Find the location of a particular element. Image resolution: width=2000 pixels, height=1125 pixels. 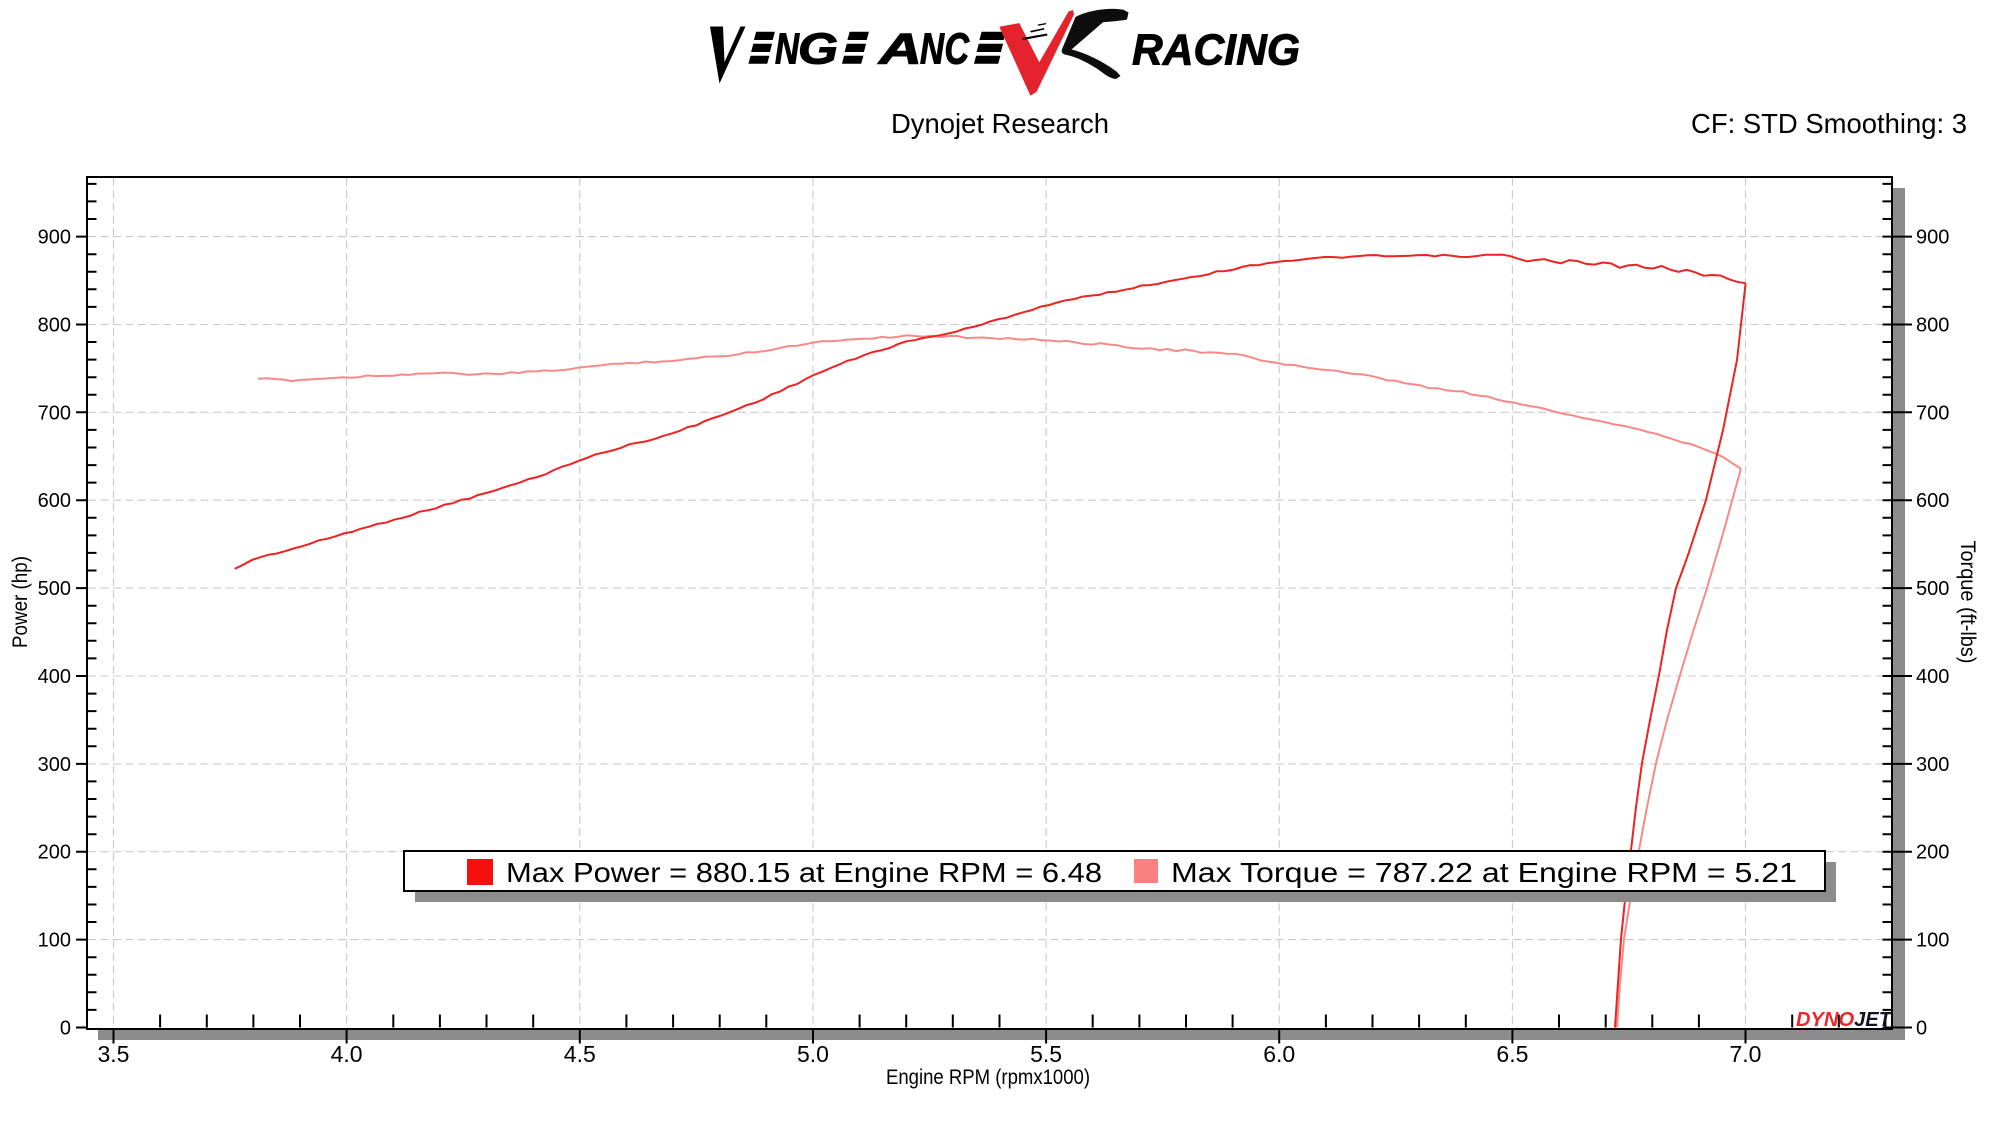

svg-text: G is located at coordinates (818, 49).